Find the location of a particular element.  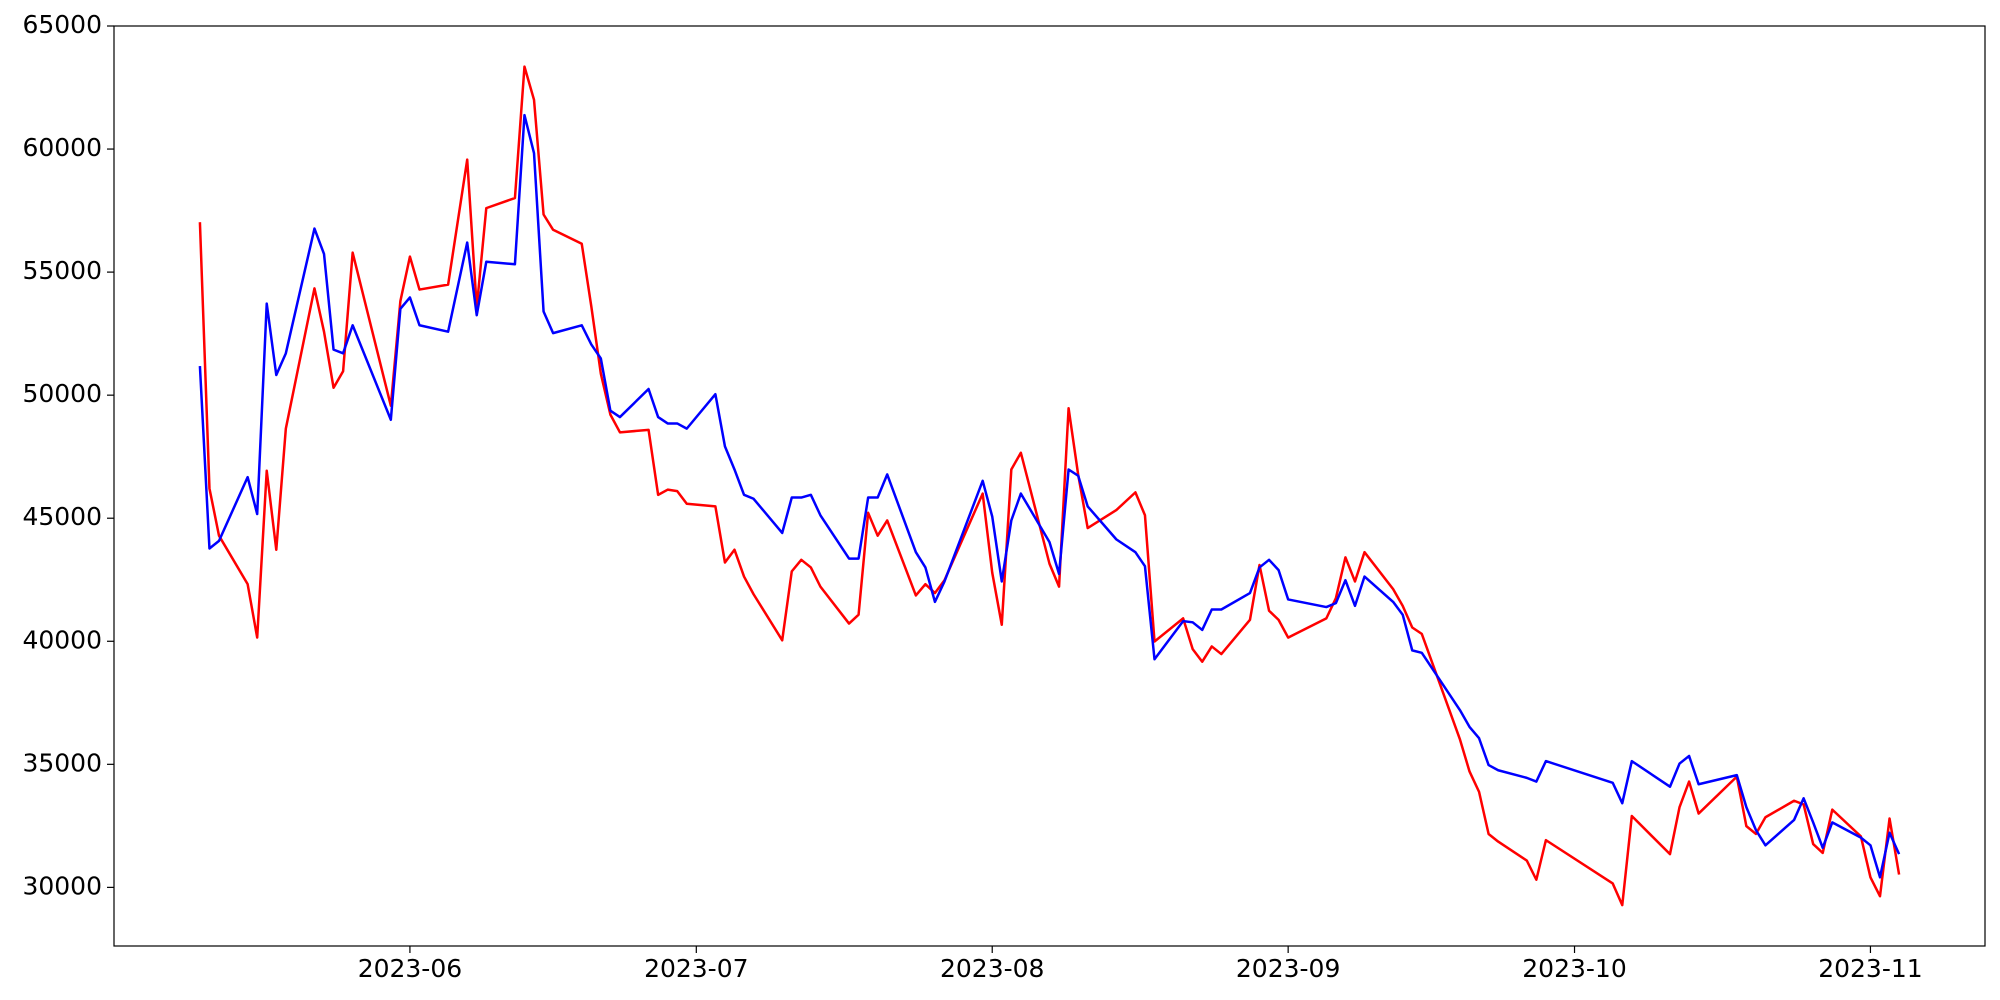

x-tick-label: 2023-10 is located at coordinates (1574, 968).